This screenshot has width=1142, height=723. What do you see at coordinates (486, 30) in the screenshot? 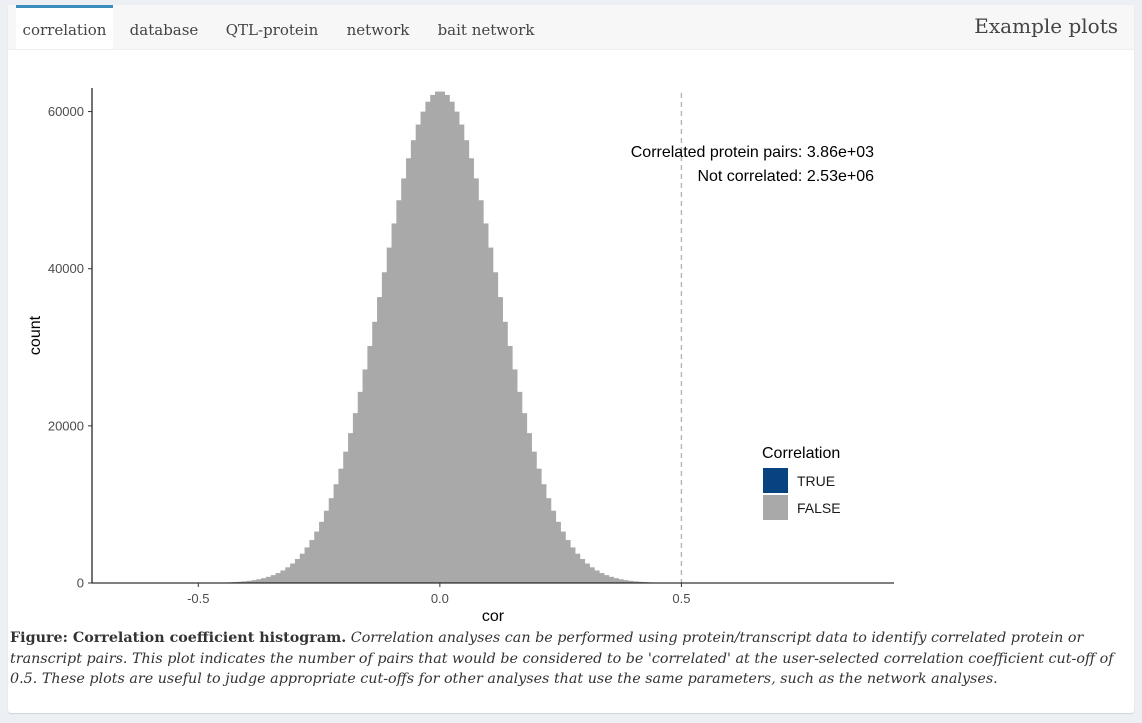
I see `tab-bait-network: bait network` at bounding box center [486, 30].